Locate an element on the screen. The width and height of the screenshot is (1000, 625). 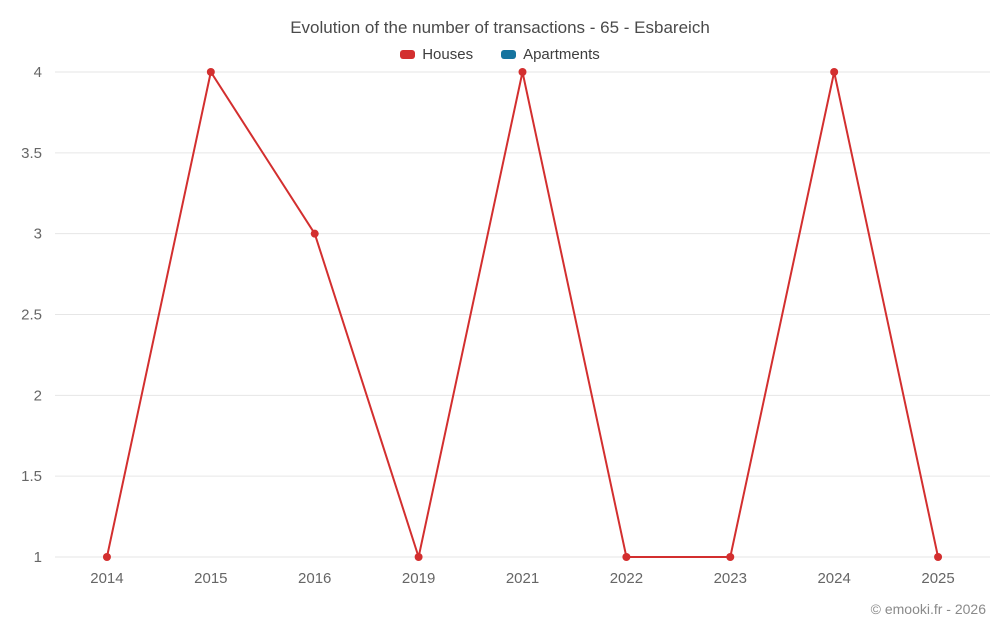
y-axis-tick-label: 2.5 is located at coordinates (31, 315).